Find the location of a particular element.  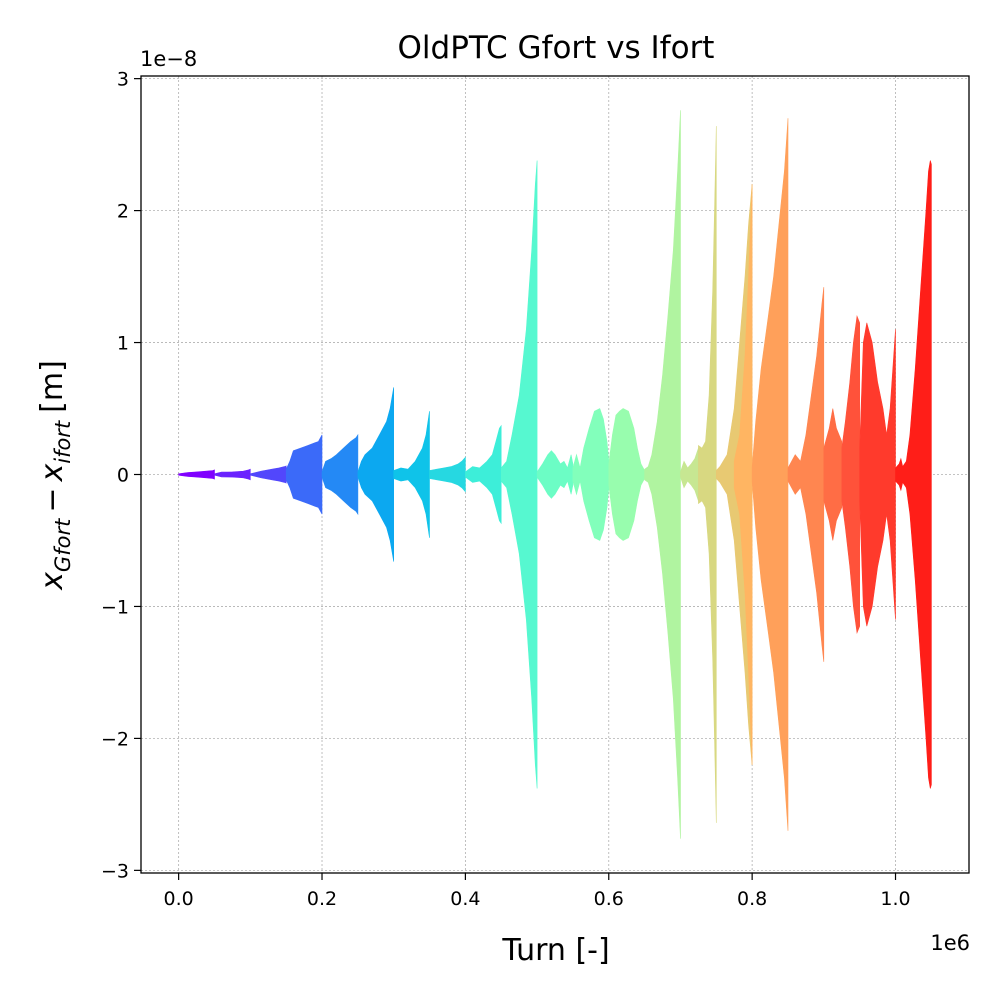

y-tick-label: −3 is located at coordinates (115, 871).